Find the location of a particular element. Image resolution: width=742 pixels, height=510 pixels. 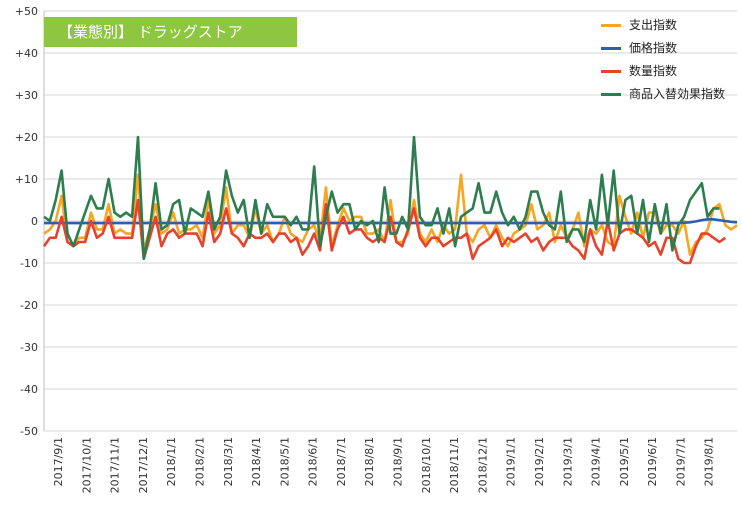

x-tick-label: 2018/10/1 is located at coordinates (426, 465).